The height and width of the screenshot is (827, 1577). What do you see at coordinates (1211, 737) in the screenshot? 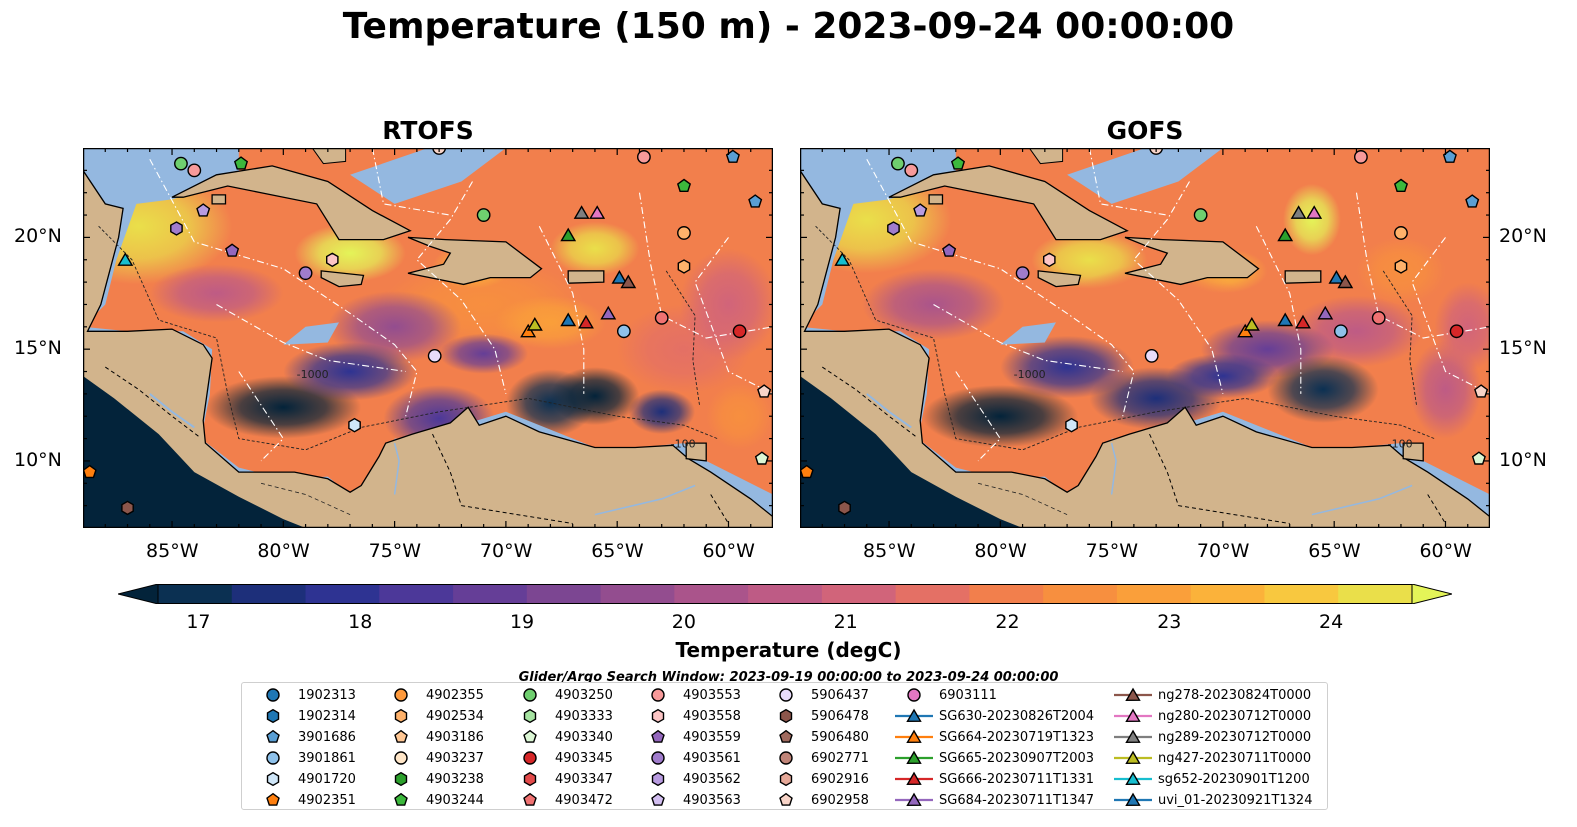
I see `legend-item: ng289-20230712T0000` at bounding box center [1211, 737].